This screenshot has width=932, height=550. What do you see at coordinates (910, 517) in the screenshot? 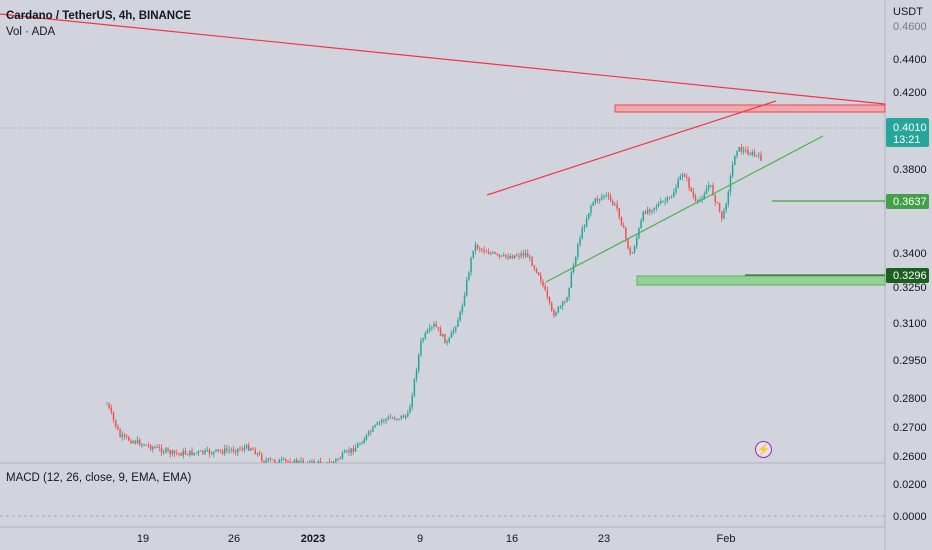
I see `macd-tick: 0.0000` at bounding box center [910, 517].